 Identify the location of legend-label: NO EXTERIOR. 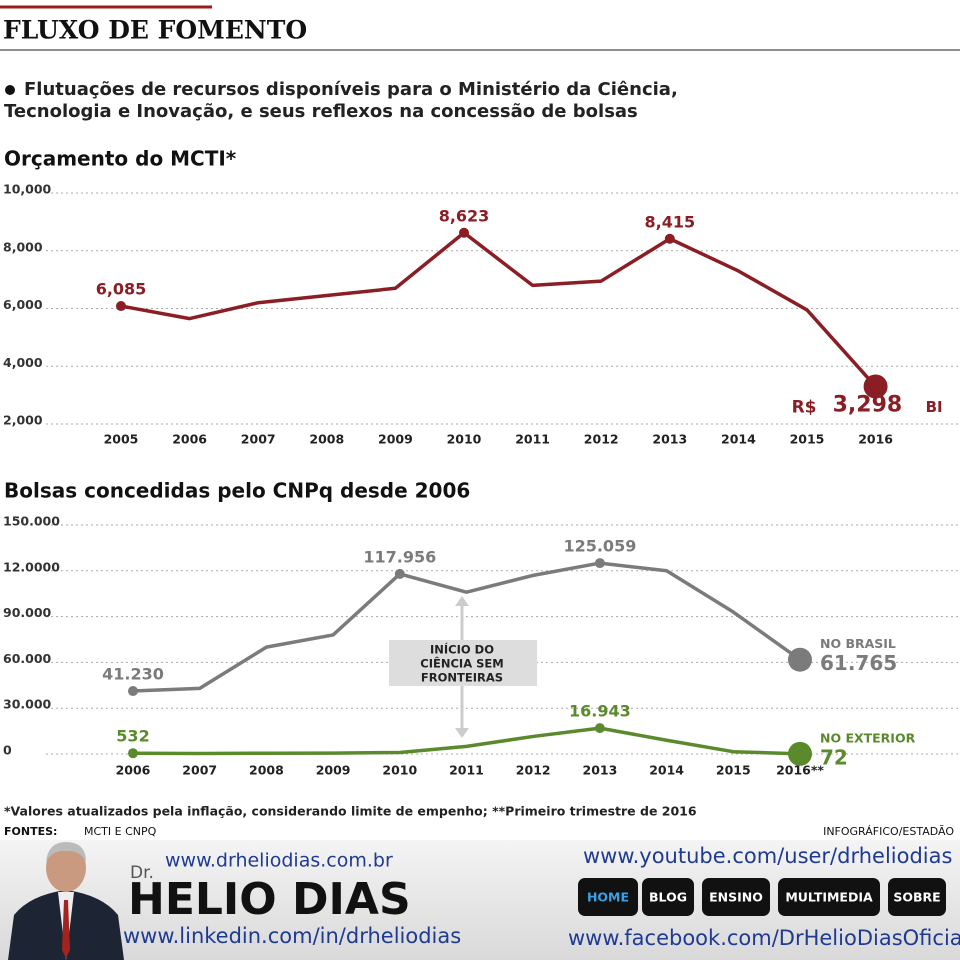
(868, 737).